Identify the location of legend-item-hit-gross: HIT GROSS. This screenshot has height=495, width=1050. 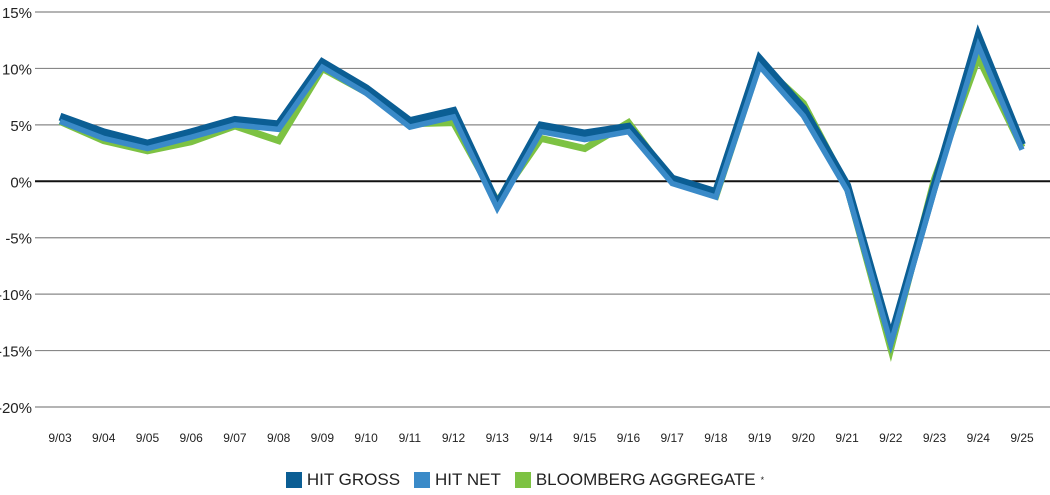
(343, 480).